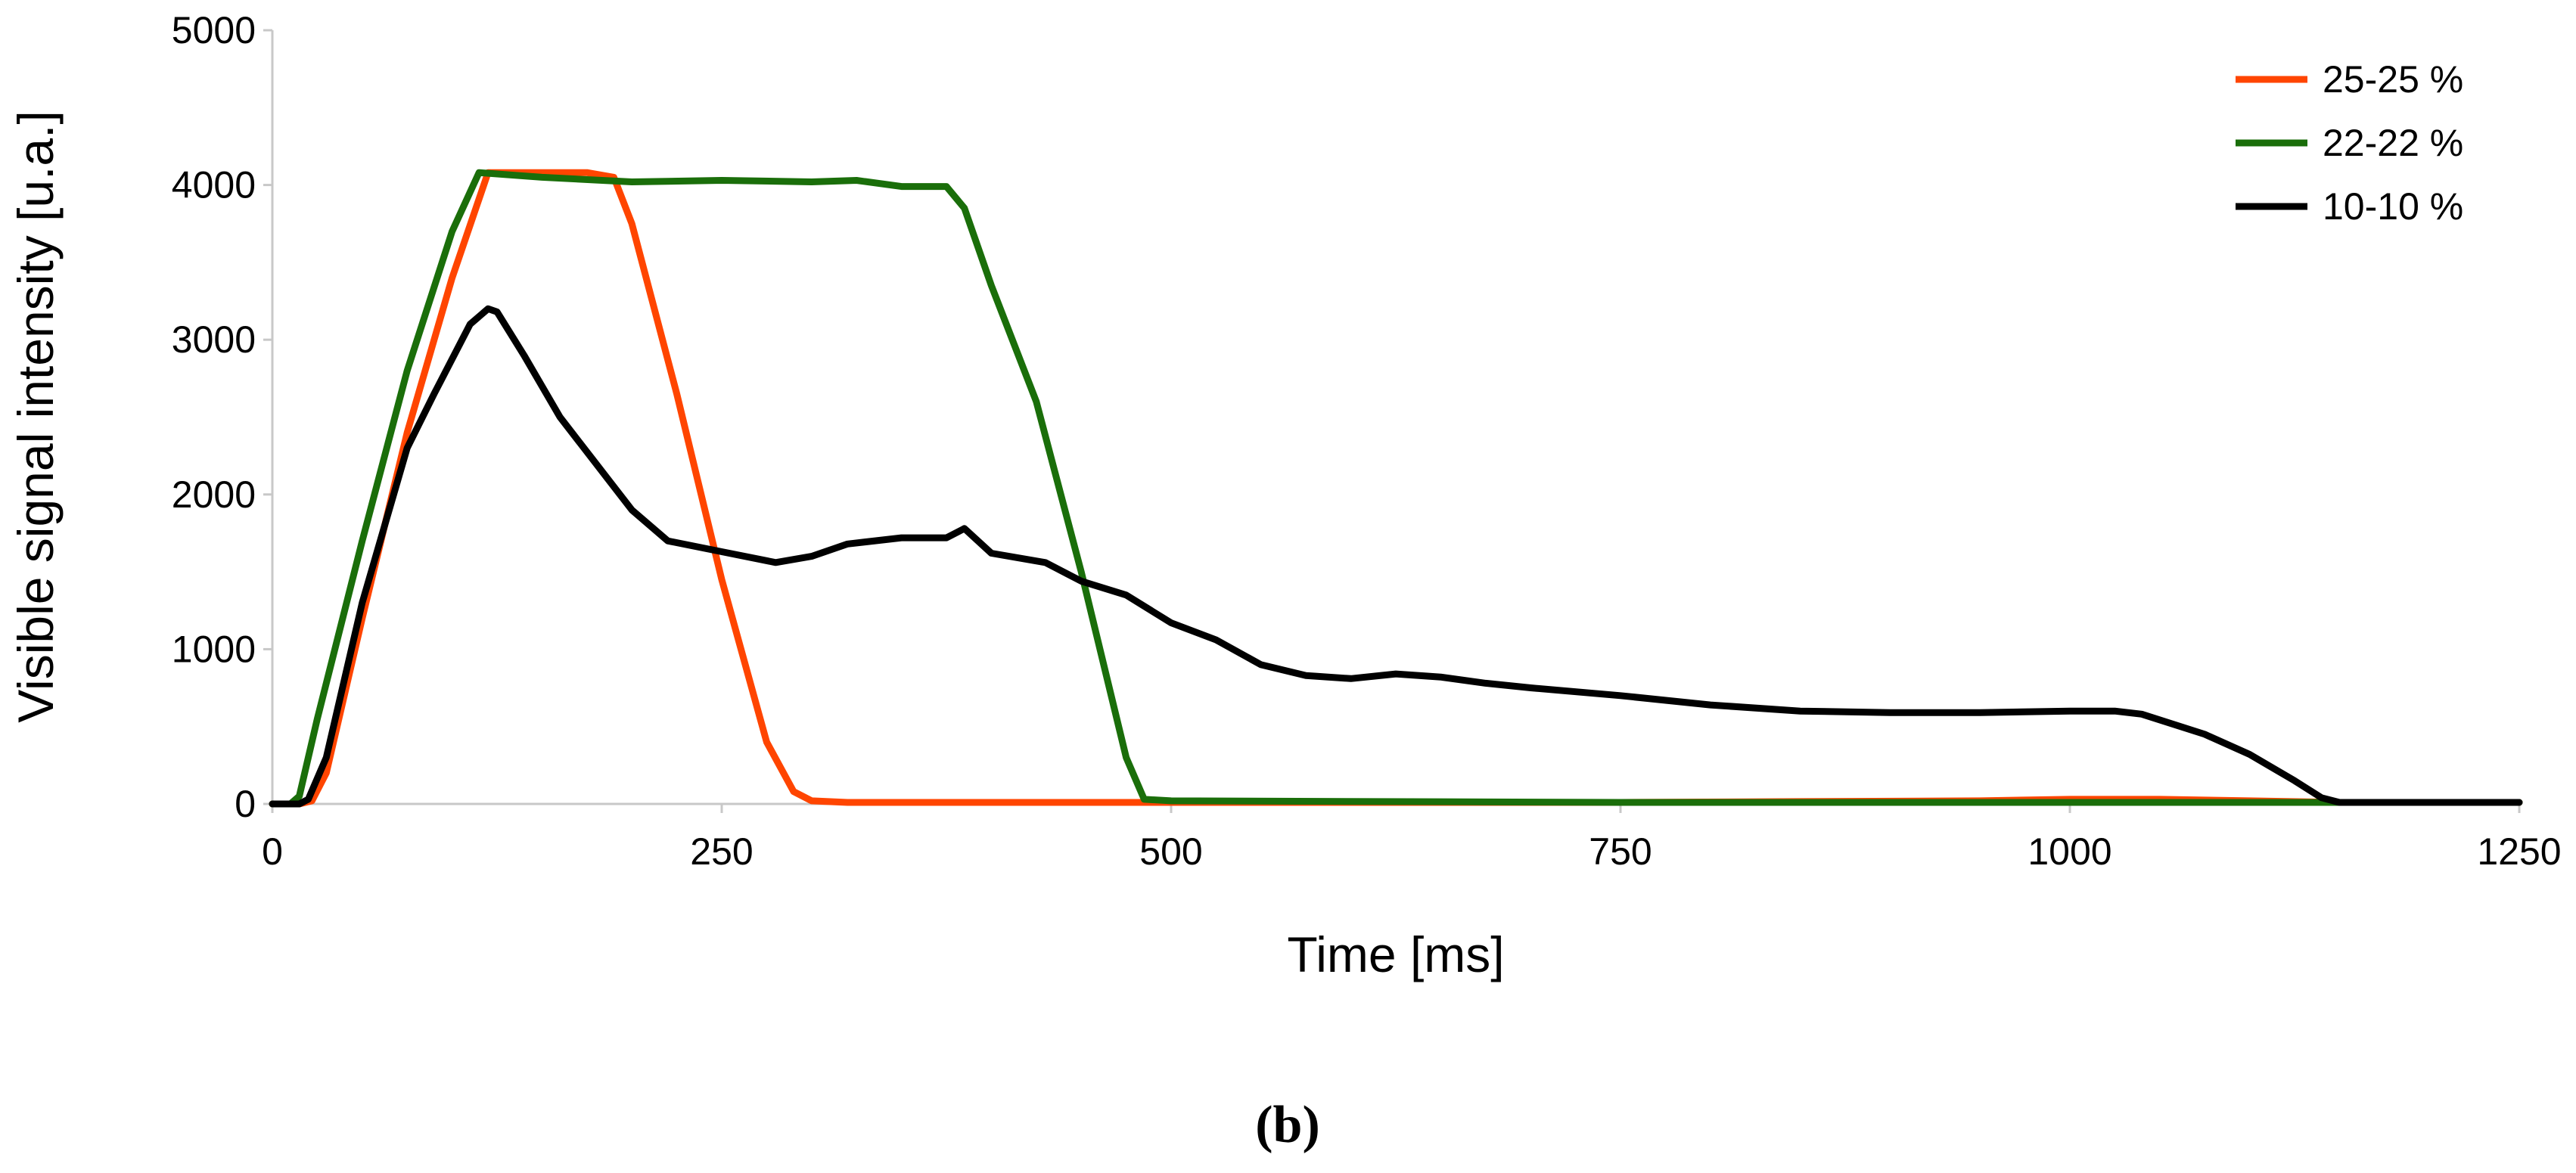  I want to click on y-tick-label: 0, so click(245, 804).